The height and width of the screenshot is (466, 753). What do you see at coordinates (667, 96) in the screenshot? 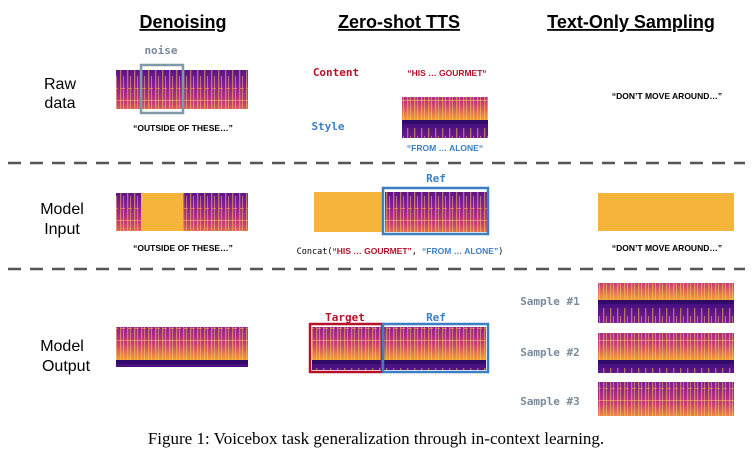
I see `raw-text-only-transcript: “DON’T MOVE AROUND…”` at bounding box center [667, 96].